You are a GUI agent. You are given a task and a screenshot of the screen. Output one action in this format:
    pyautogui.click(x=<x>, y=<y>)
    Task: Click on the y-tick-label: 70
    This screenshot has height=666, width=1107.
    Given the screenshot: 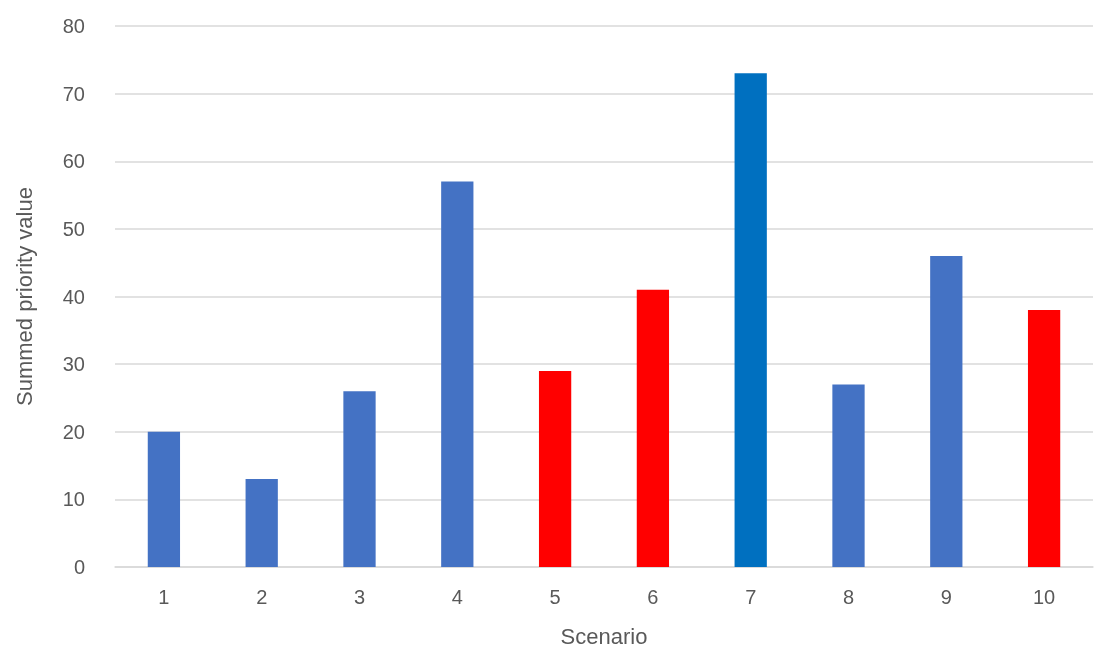 What is the action you would take?
    pyautogui.click(x=73, y=93)
    